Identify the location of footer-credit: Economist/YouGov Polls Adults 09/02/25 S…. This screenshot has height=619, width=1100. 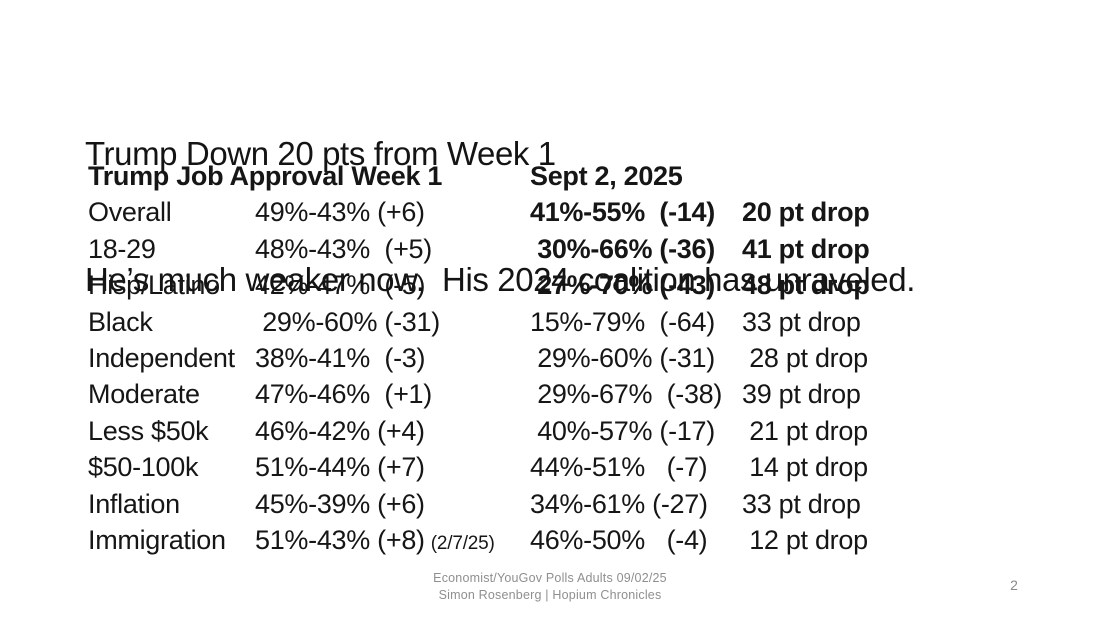
(550, 587).